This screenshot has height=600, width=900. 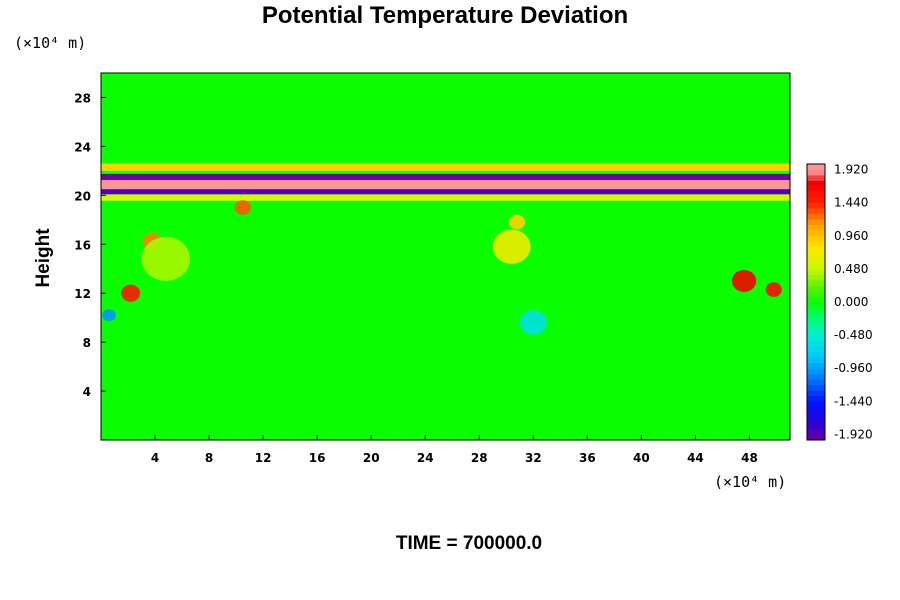 I want to click on colorbar-tick-label: 0.480, so click(x=851, y=269).